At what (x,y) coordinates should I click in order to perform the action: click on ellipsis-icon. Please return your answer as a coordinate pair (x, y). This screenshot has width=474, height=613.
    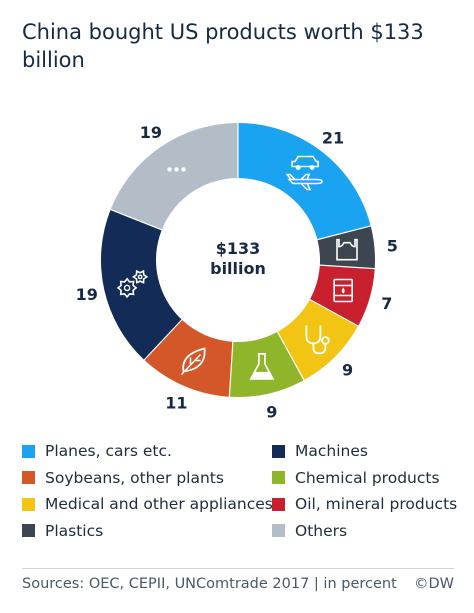
    Looking at the image, I should click on (176, 169).